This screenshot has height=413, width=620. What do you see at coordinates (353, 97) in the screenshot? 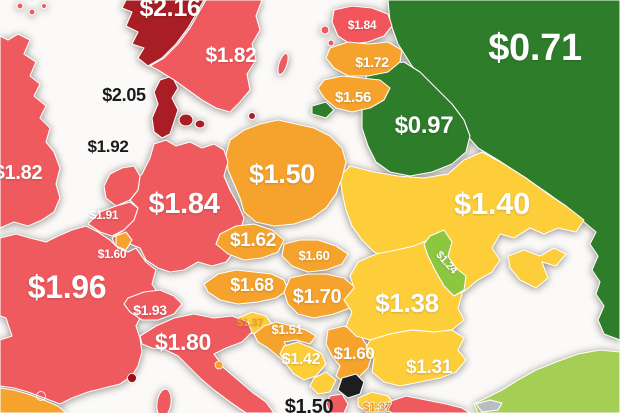
I see `price-label-lithuania: $1.56` at bounding box center [353, 97].